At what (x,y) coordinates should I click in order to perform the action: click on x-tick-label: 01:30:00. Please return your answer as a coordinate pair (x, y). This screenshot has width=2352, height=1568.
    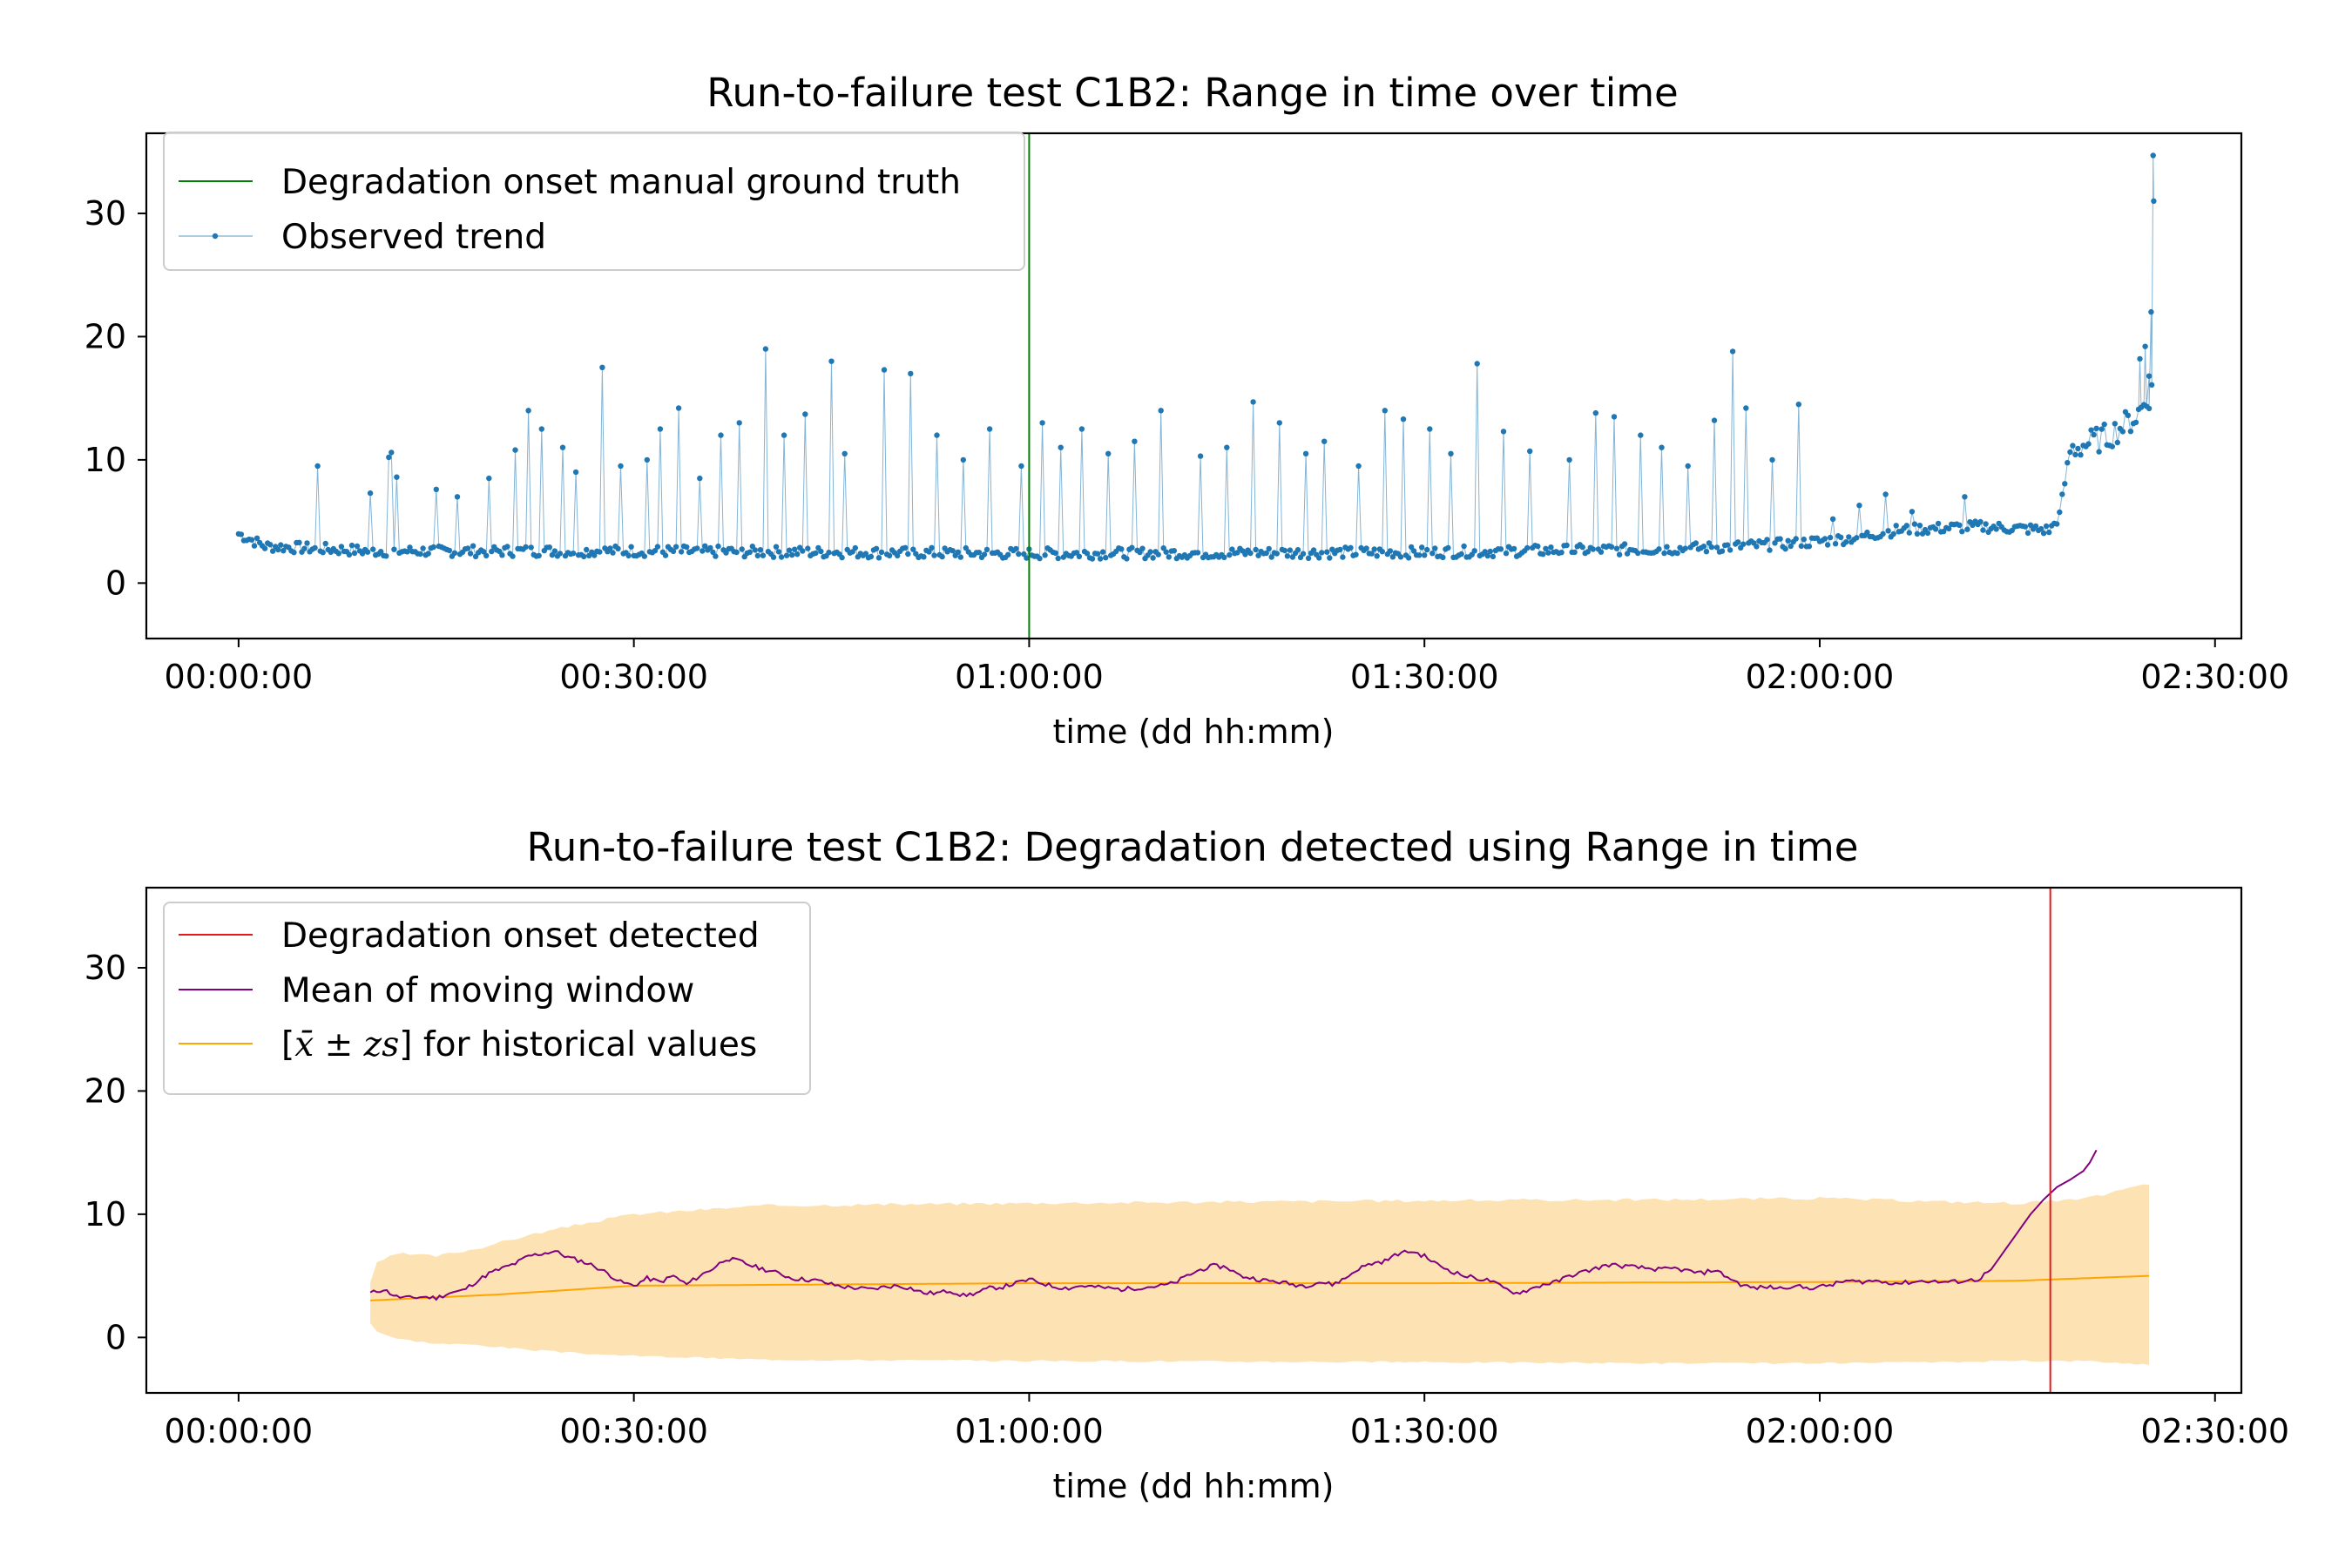
    Looking at the image, I should click on (1424, 677).